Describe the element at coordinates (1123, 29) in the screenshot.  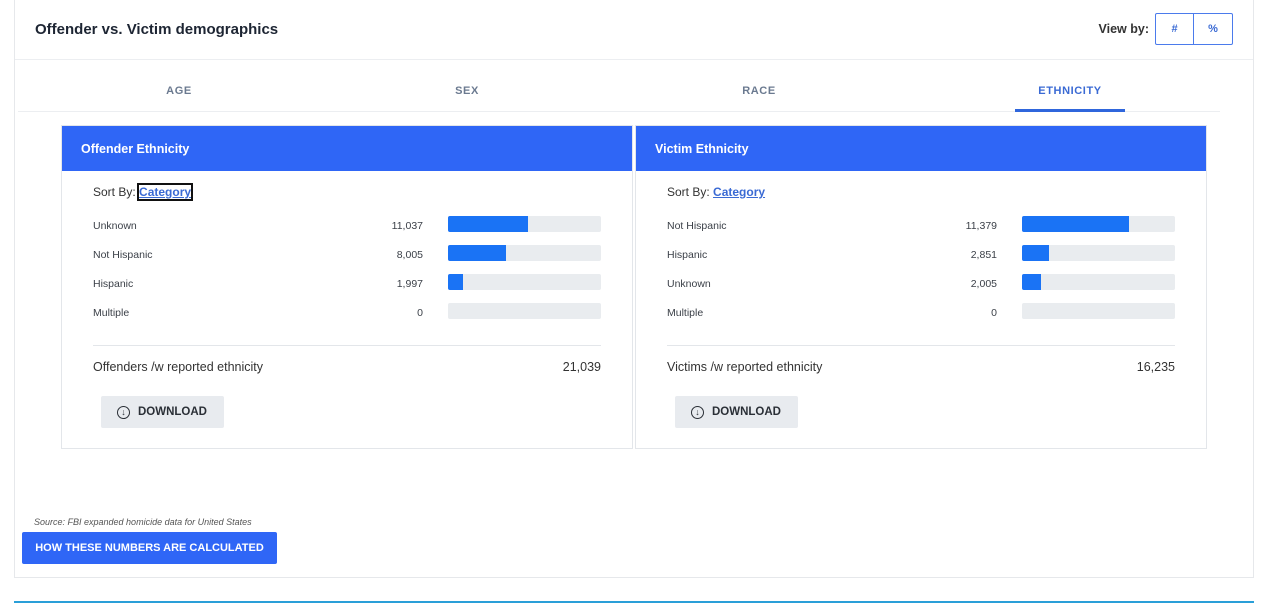
I see `view-by-label: View by:` at that location.